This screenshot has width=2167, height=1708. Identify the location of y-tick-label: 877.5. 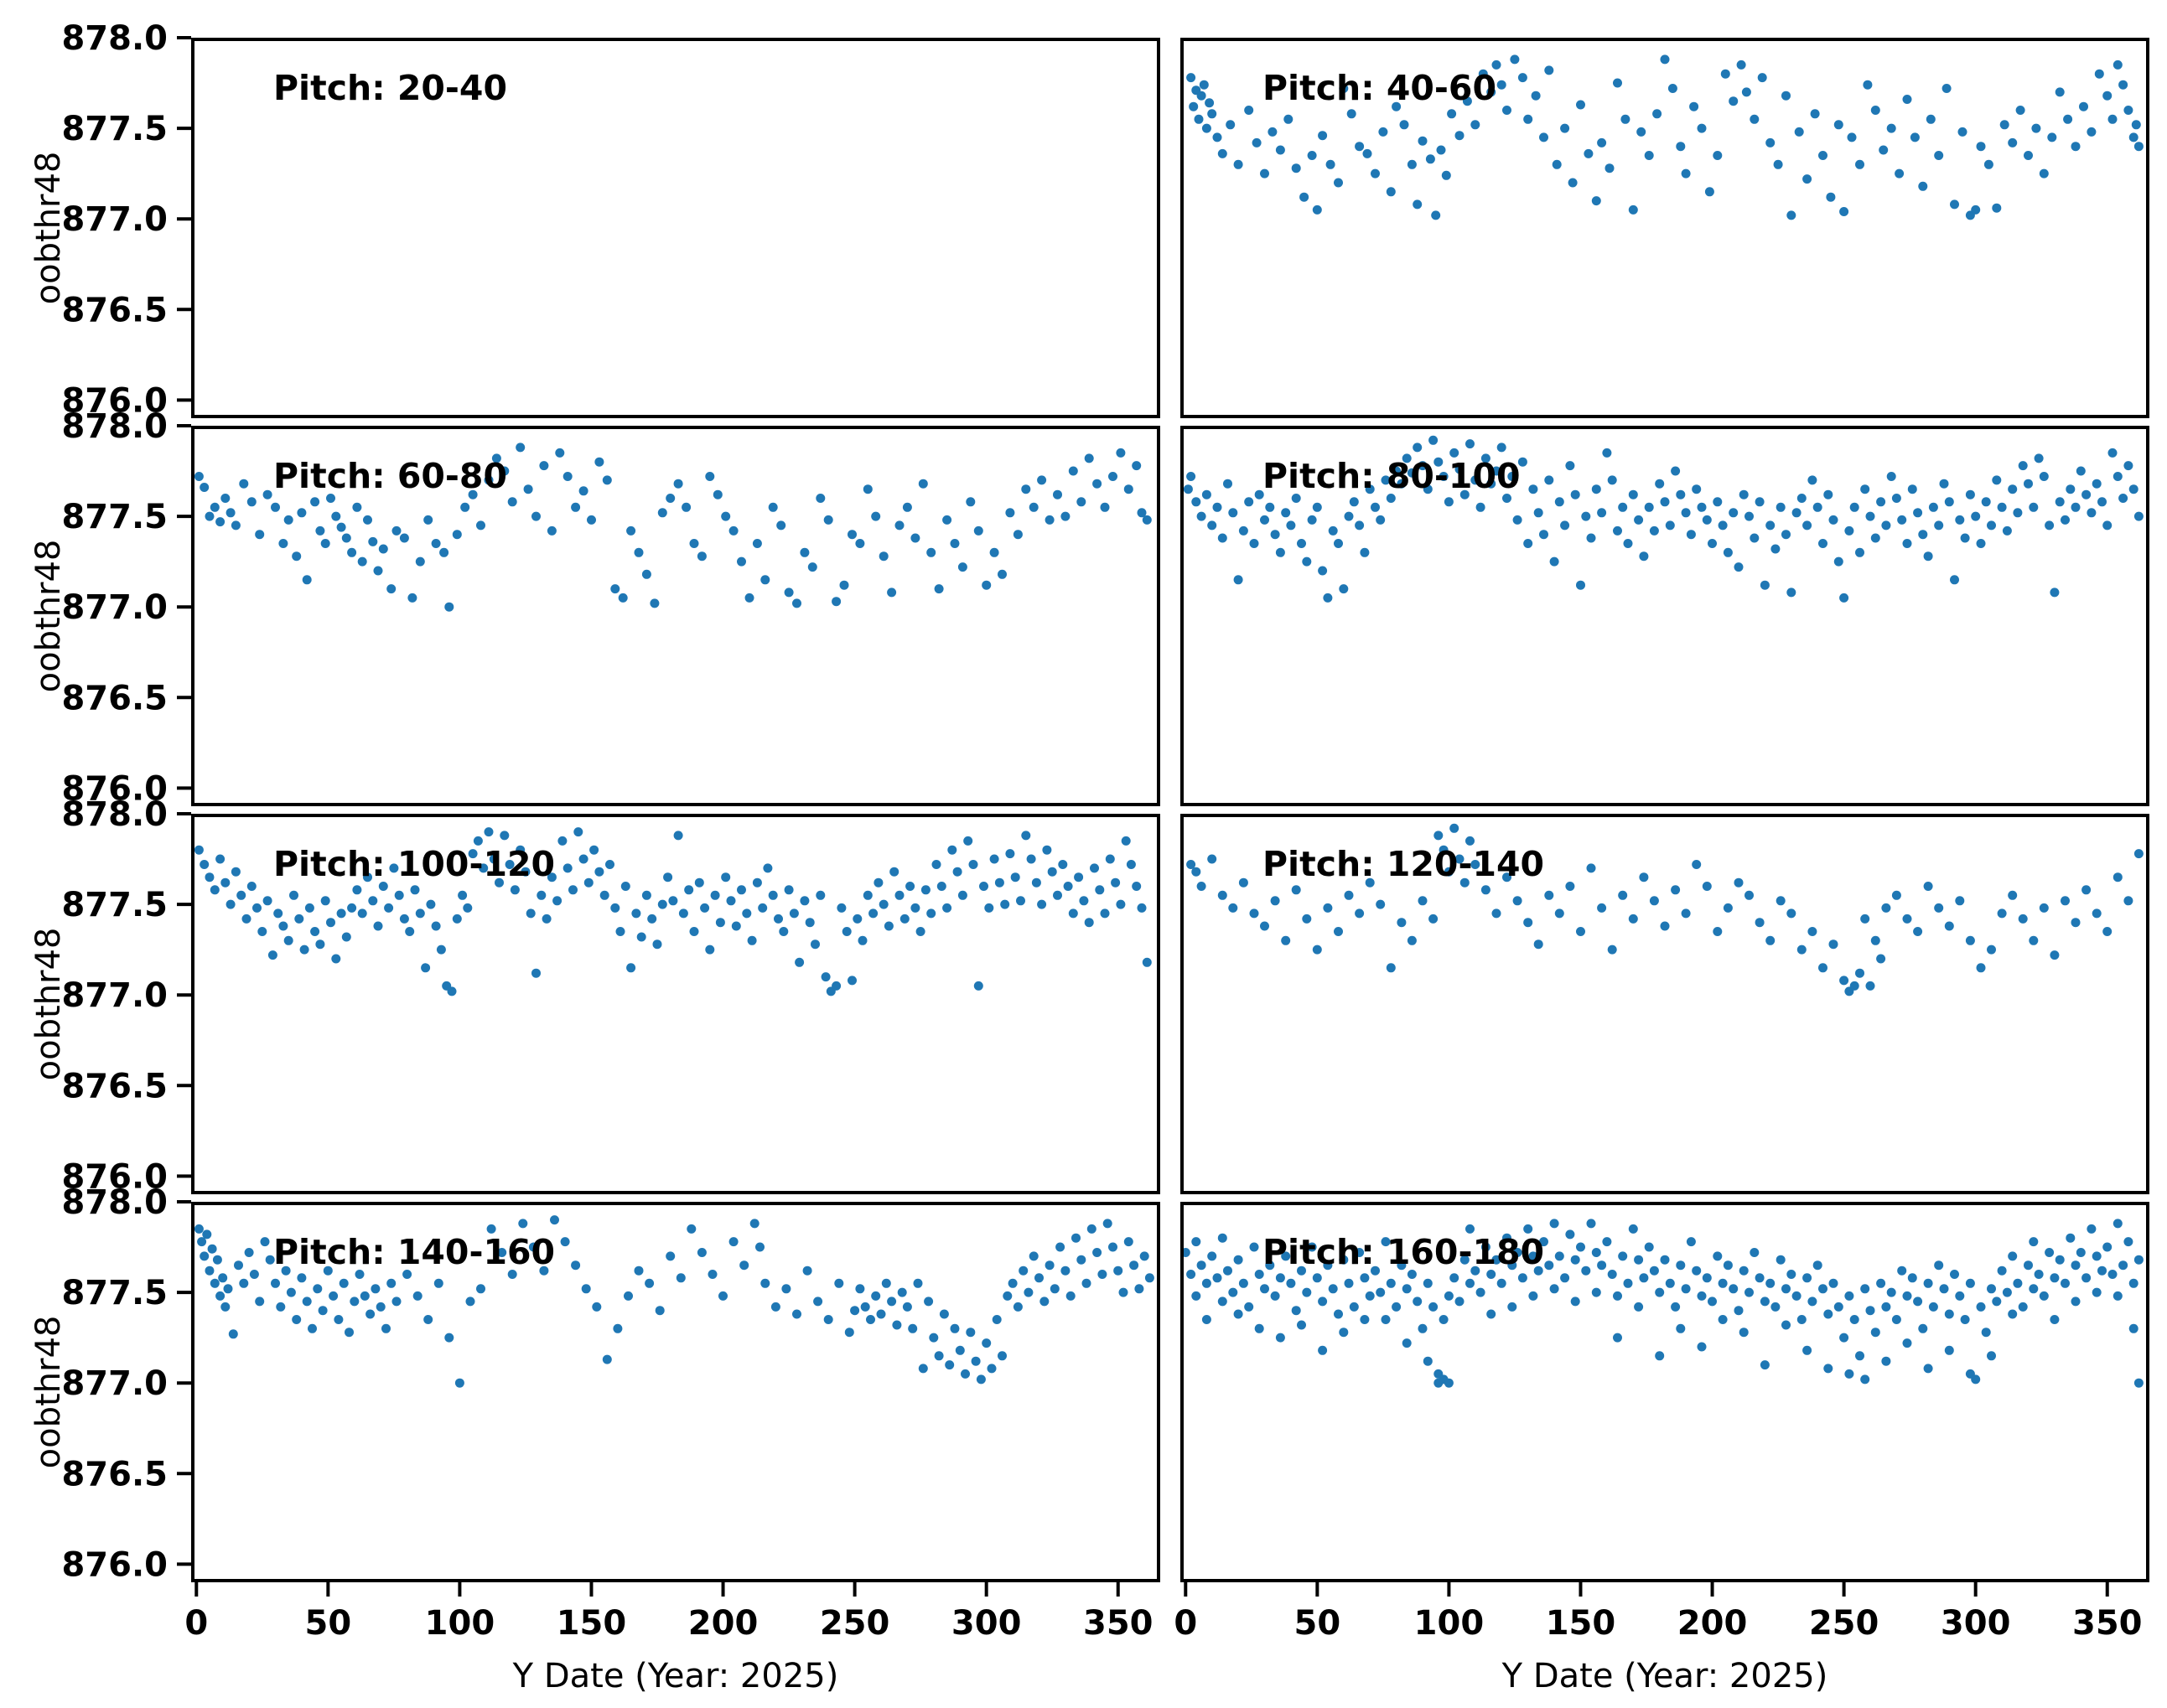
(114, 905).